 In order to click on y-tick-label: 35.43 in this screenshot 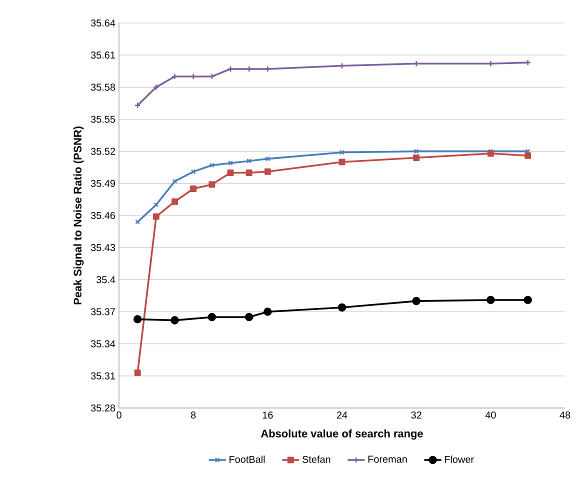, I will do `click(103, 248)`.